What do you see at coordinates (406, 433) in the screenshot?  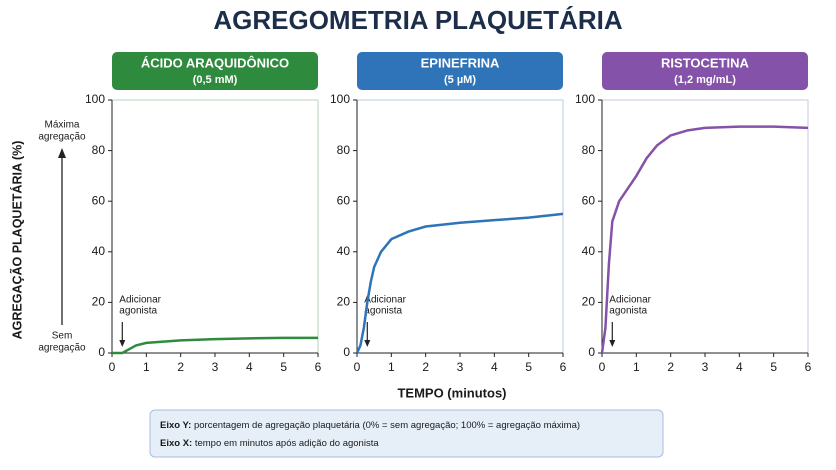 I see `notes-box` at bounding box center [406, 433].